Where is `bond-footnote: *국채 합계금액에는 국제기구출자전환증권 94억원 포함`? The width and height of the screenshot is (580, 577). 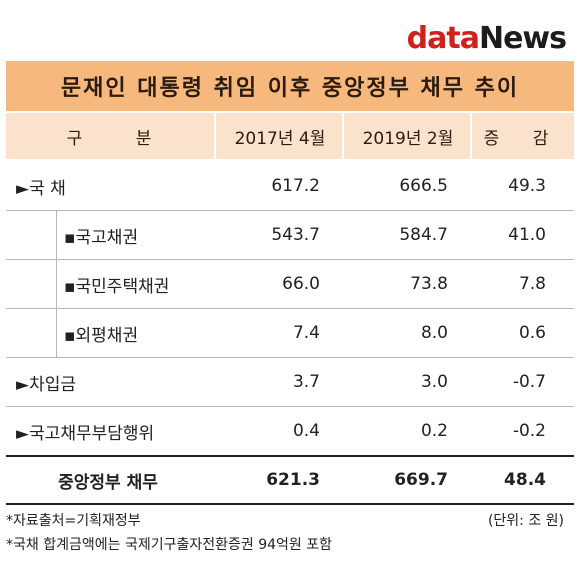
bond-footnote: *국채 합계금액에는 국제기구출자전환증권 94억원 포함 is located at coordinates (169, 545).